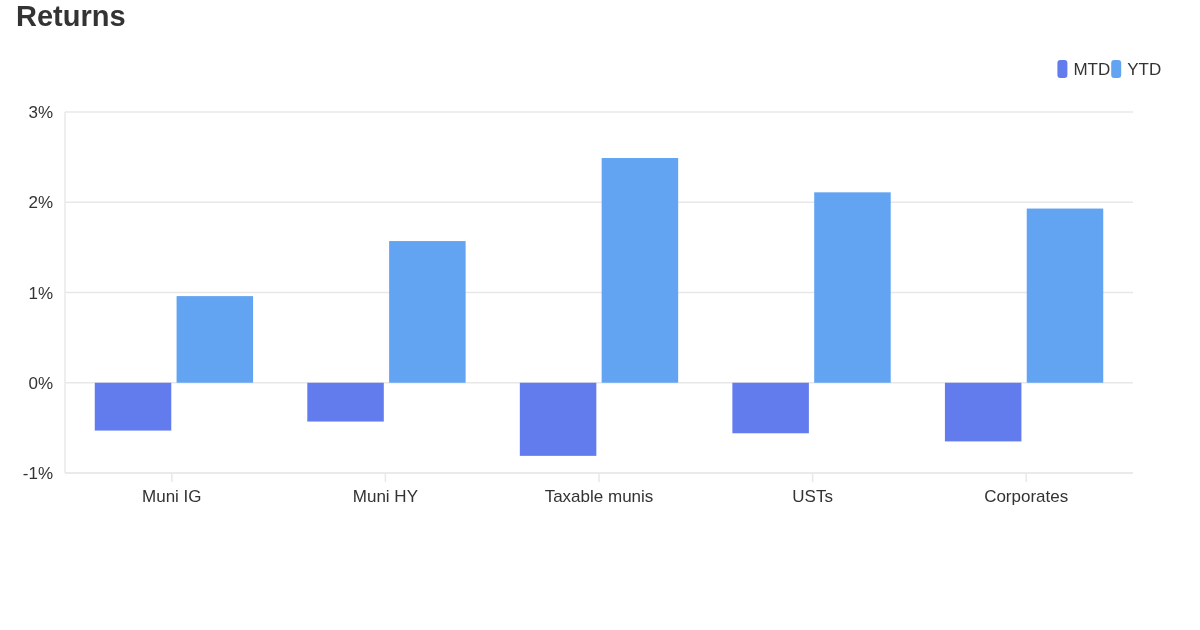 This screenshot has width=1200, height=630. Describe the element at coordinates (172, 496) in the screenshot. I see `x-tick-label: Muni IG` at that location.